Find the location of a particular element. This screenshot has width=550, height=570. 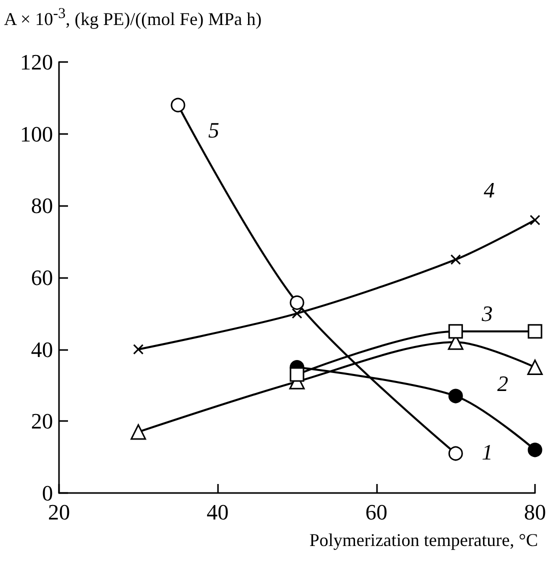

series-label: 5 is located at coordinates (214, 130).